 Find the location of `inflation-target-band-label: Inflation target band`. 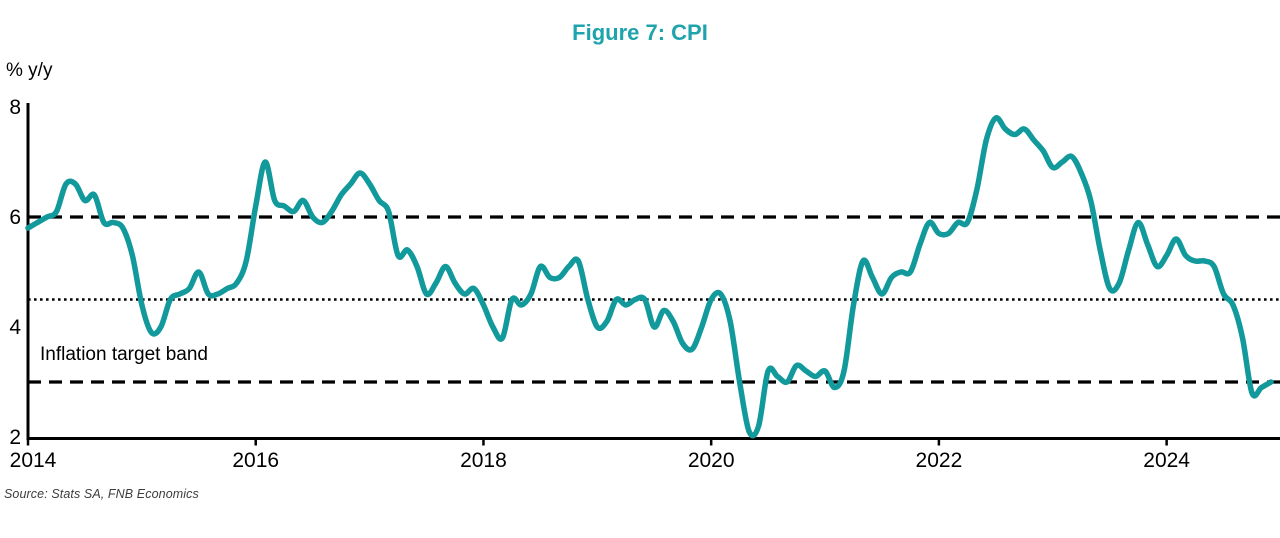

inflation-target-band-label: Inflation target band is located at coordinates (124, 354).